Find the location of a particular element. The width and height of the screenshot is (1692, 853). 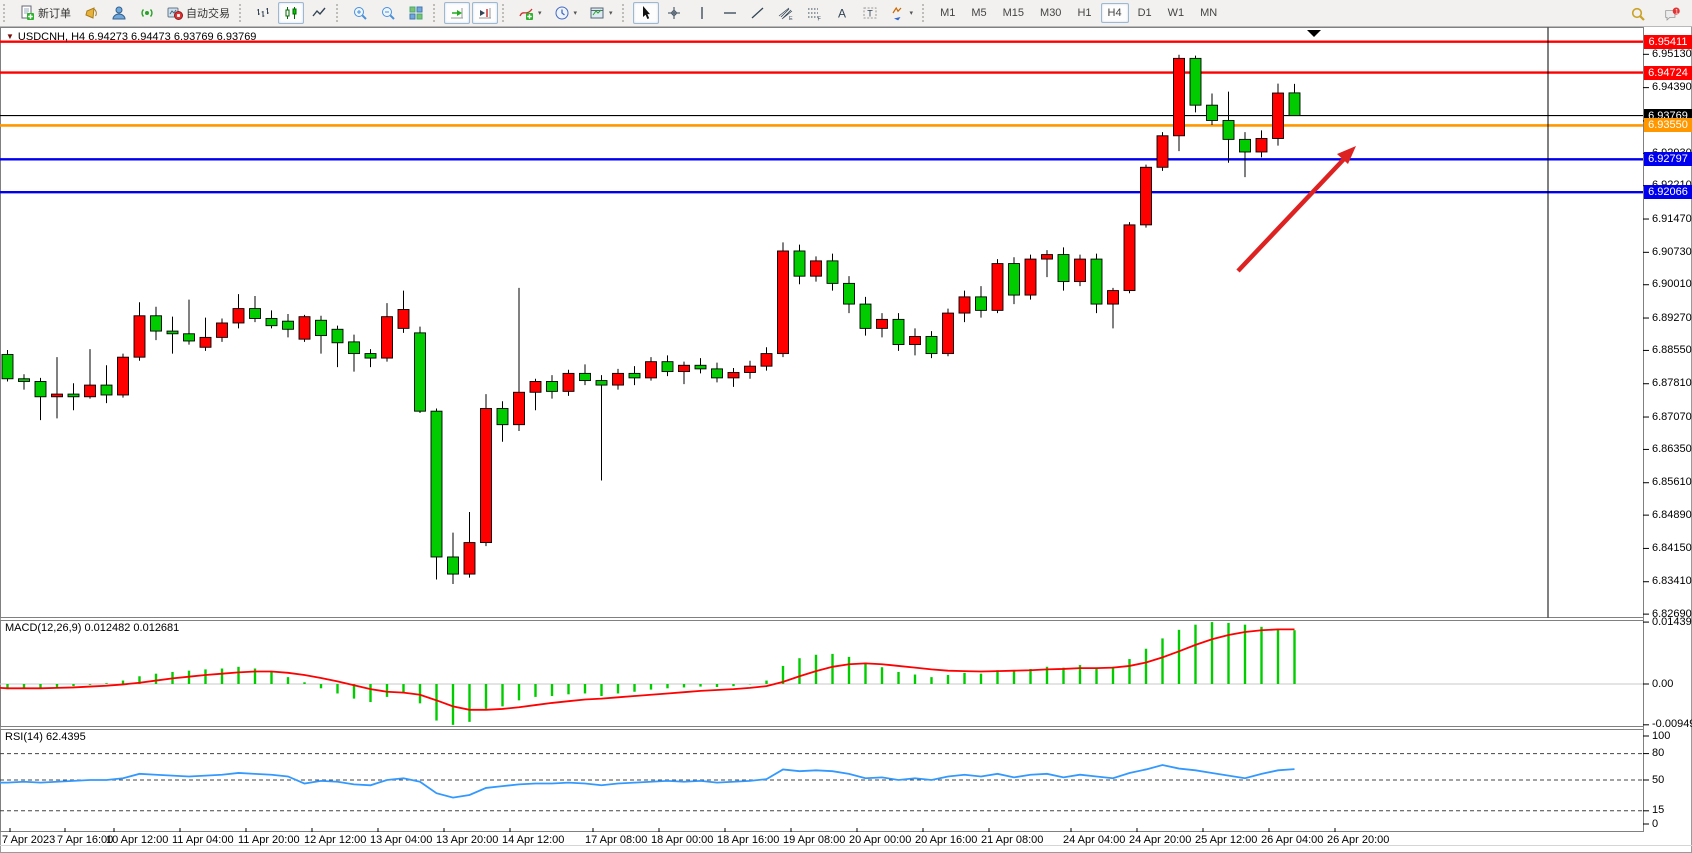

indicators-button: ▾ is located at coordinates (530, 13).